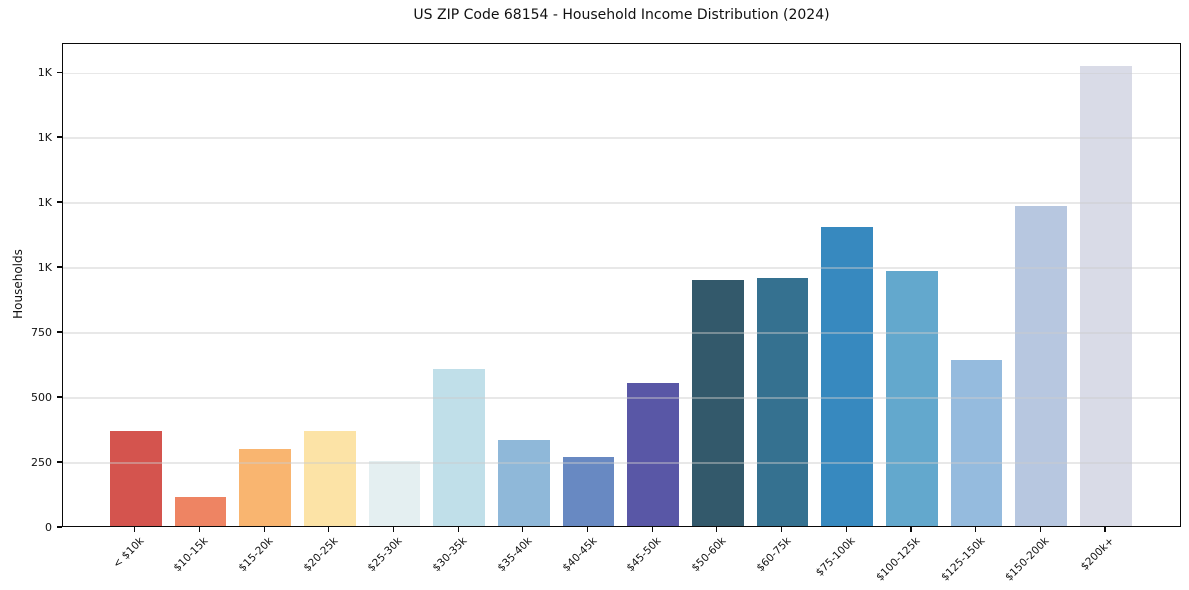 The width and height of the screenshot is (1189, 590). Describe the element at coordinates (653, 454) in the screenshot. I see `bar-45-50k` at that location.